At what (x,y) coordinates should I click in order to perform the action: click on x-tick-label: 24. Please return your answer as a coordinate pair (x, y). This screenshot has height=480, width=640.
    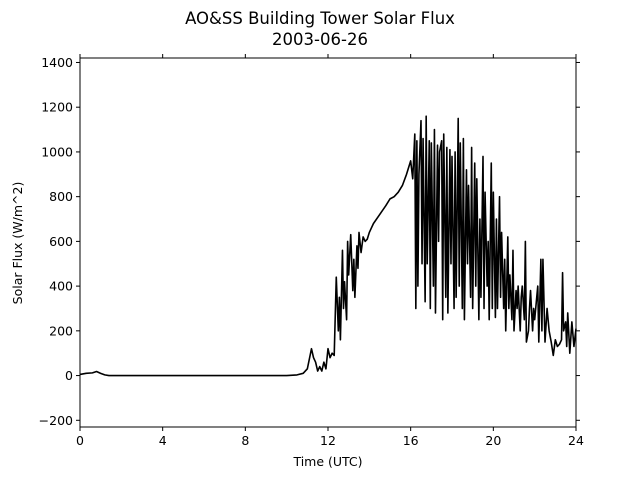
    Looking at the image, I should click on (576, 440).